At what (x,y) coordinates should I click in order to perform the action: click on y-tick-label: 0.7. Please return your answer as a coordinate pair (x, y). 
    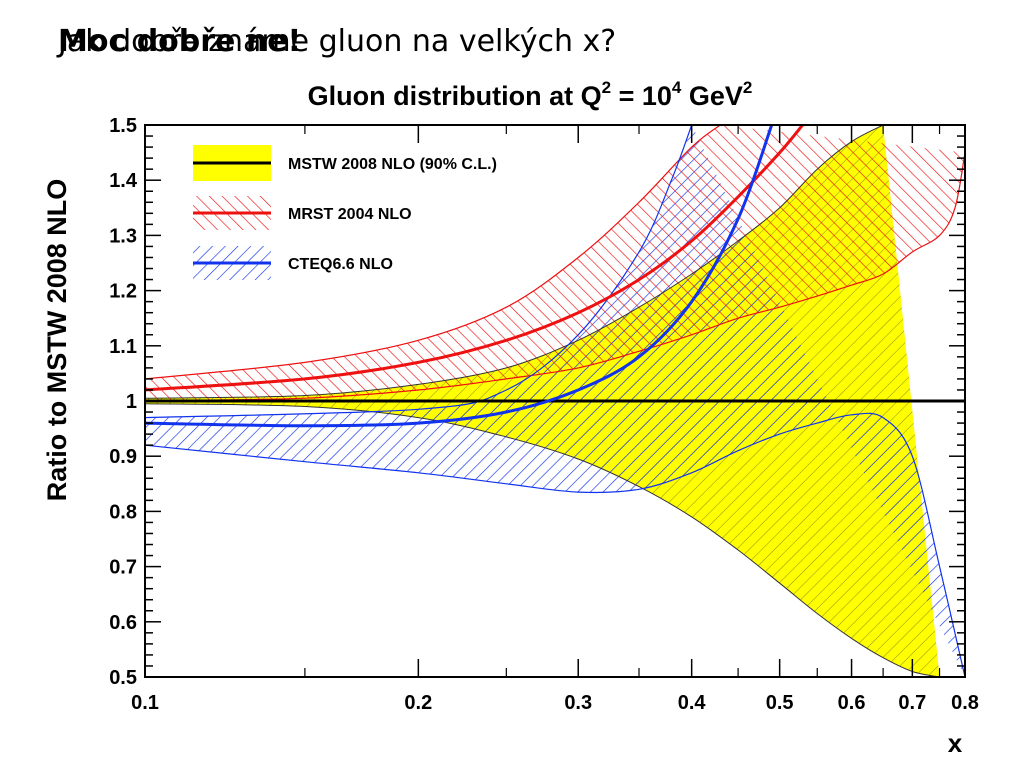
    Looking at the image, I should click on (123, 568).